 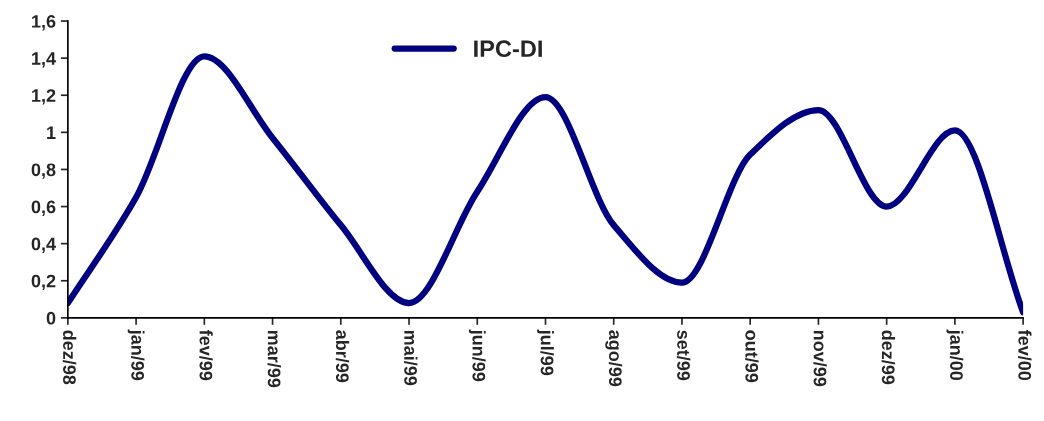 What do you see at coordinates (1025, 355) in the screenshot?
I see `x-tick-label: fev/00` at bounding box center [1025, 355].